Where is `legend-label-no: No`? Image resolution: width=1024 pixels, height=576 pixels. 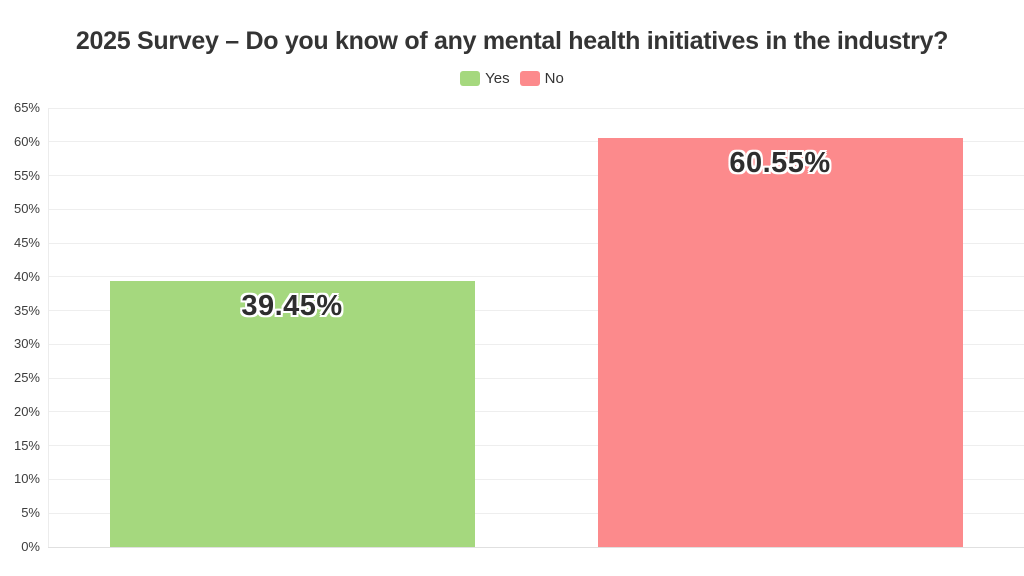
legend-label-no: No is located at coordinates (554, 78).